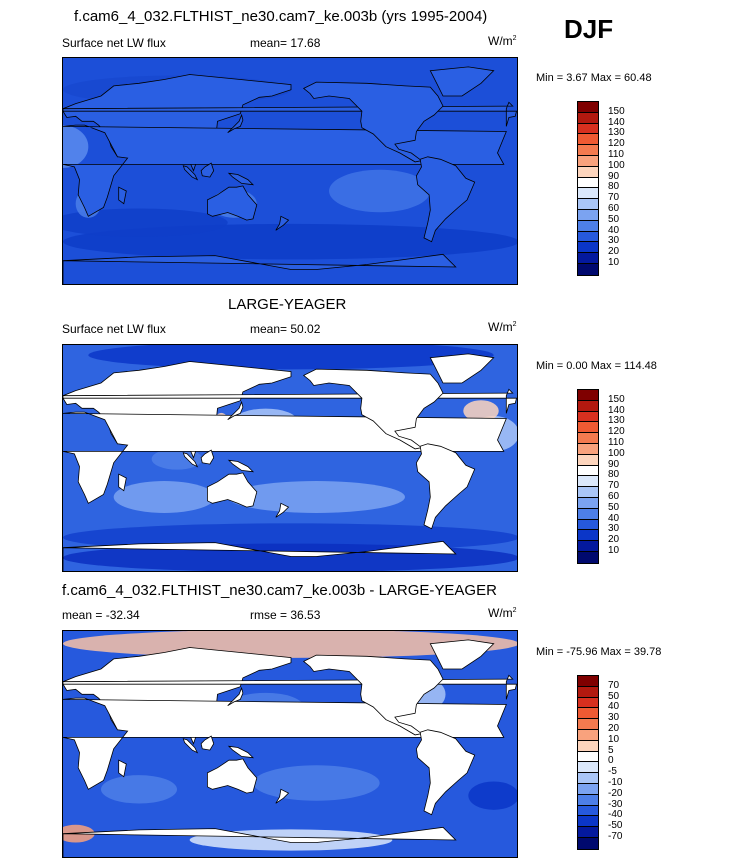 The width and height of the screenshot is (732, 865). I want to click on colorbar-tick-label: -70, so click(615, 836).